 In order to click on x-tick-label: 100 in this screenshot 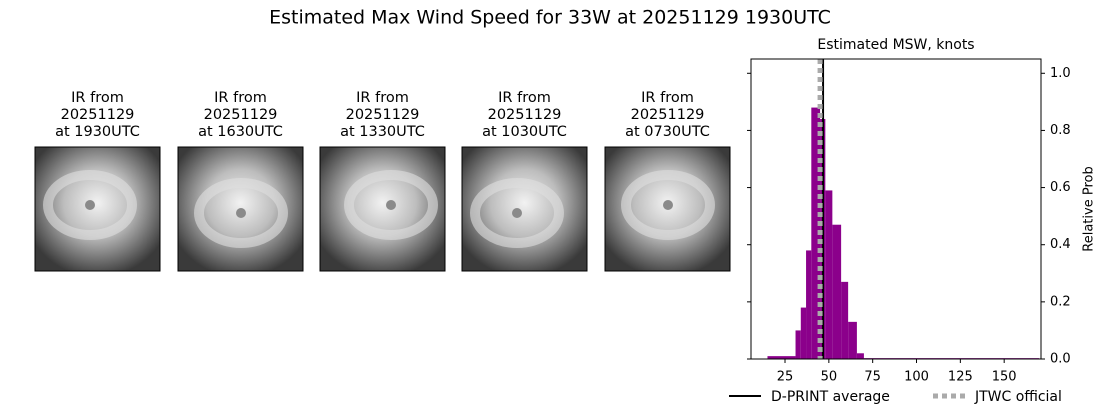, I will do `click(916, 377)`.